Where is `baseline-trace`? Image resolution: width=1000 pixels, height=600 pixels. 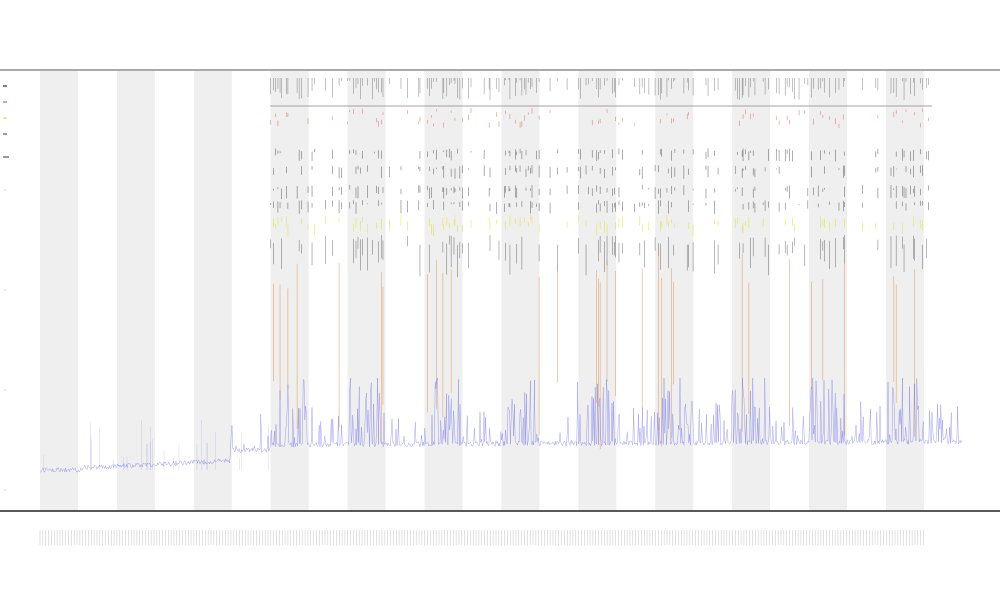
baseline-trace is located at coordinates (501, 425).